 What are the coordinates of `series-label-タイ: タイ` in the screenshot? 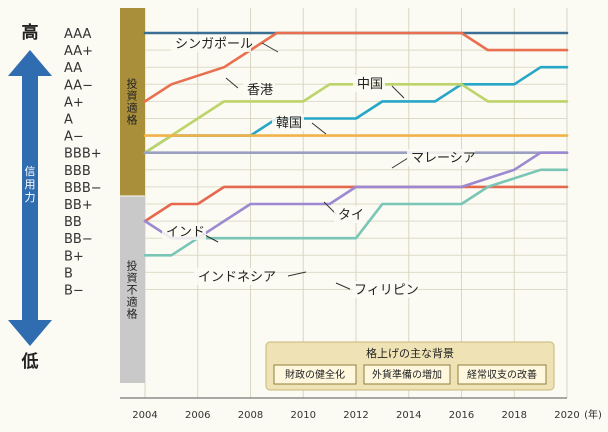 It's located at (351, 215).